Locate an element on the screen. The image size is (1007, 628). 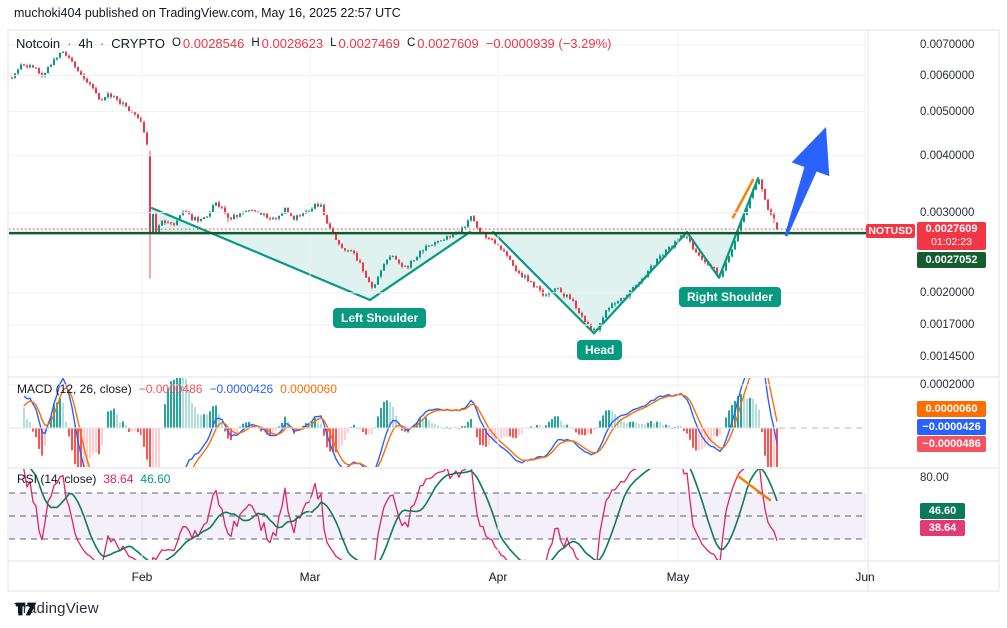
close-value: 0.0027609 is located at coordinates (448, 43).